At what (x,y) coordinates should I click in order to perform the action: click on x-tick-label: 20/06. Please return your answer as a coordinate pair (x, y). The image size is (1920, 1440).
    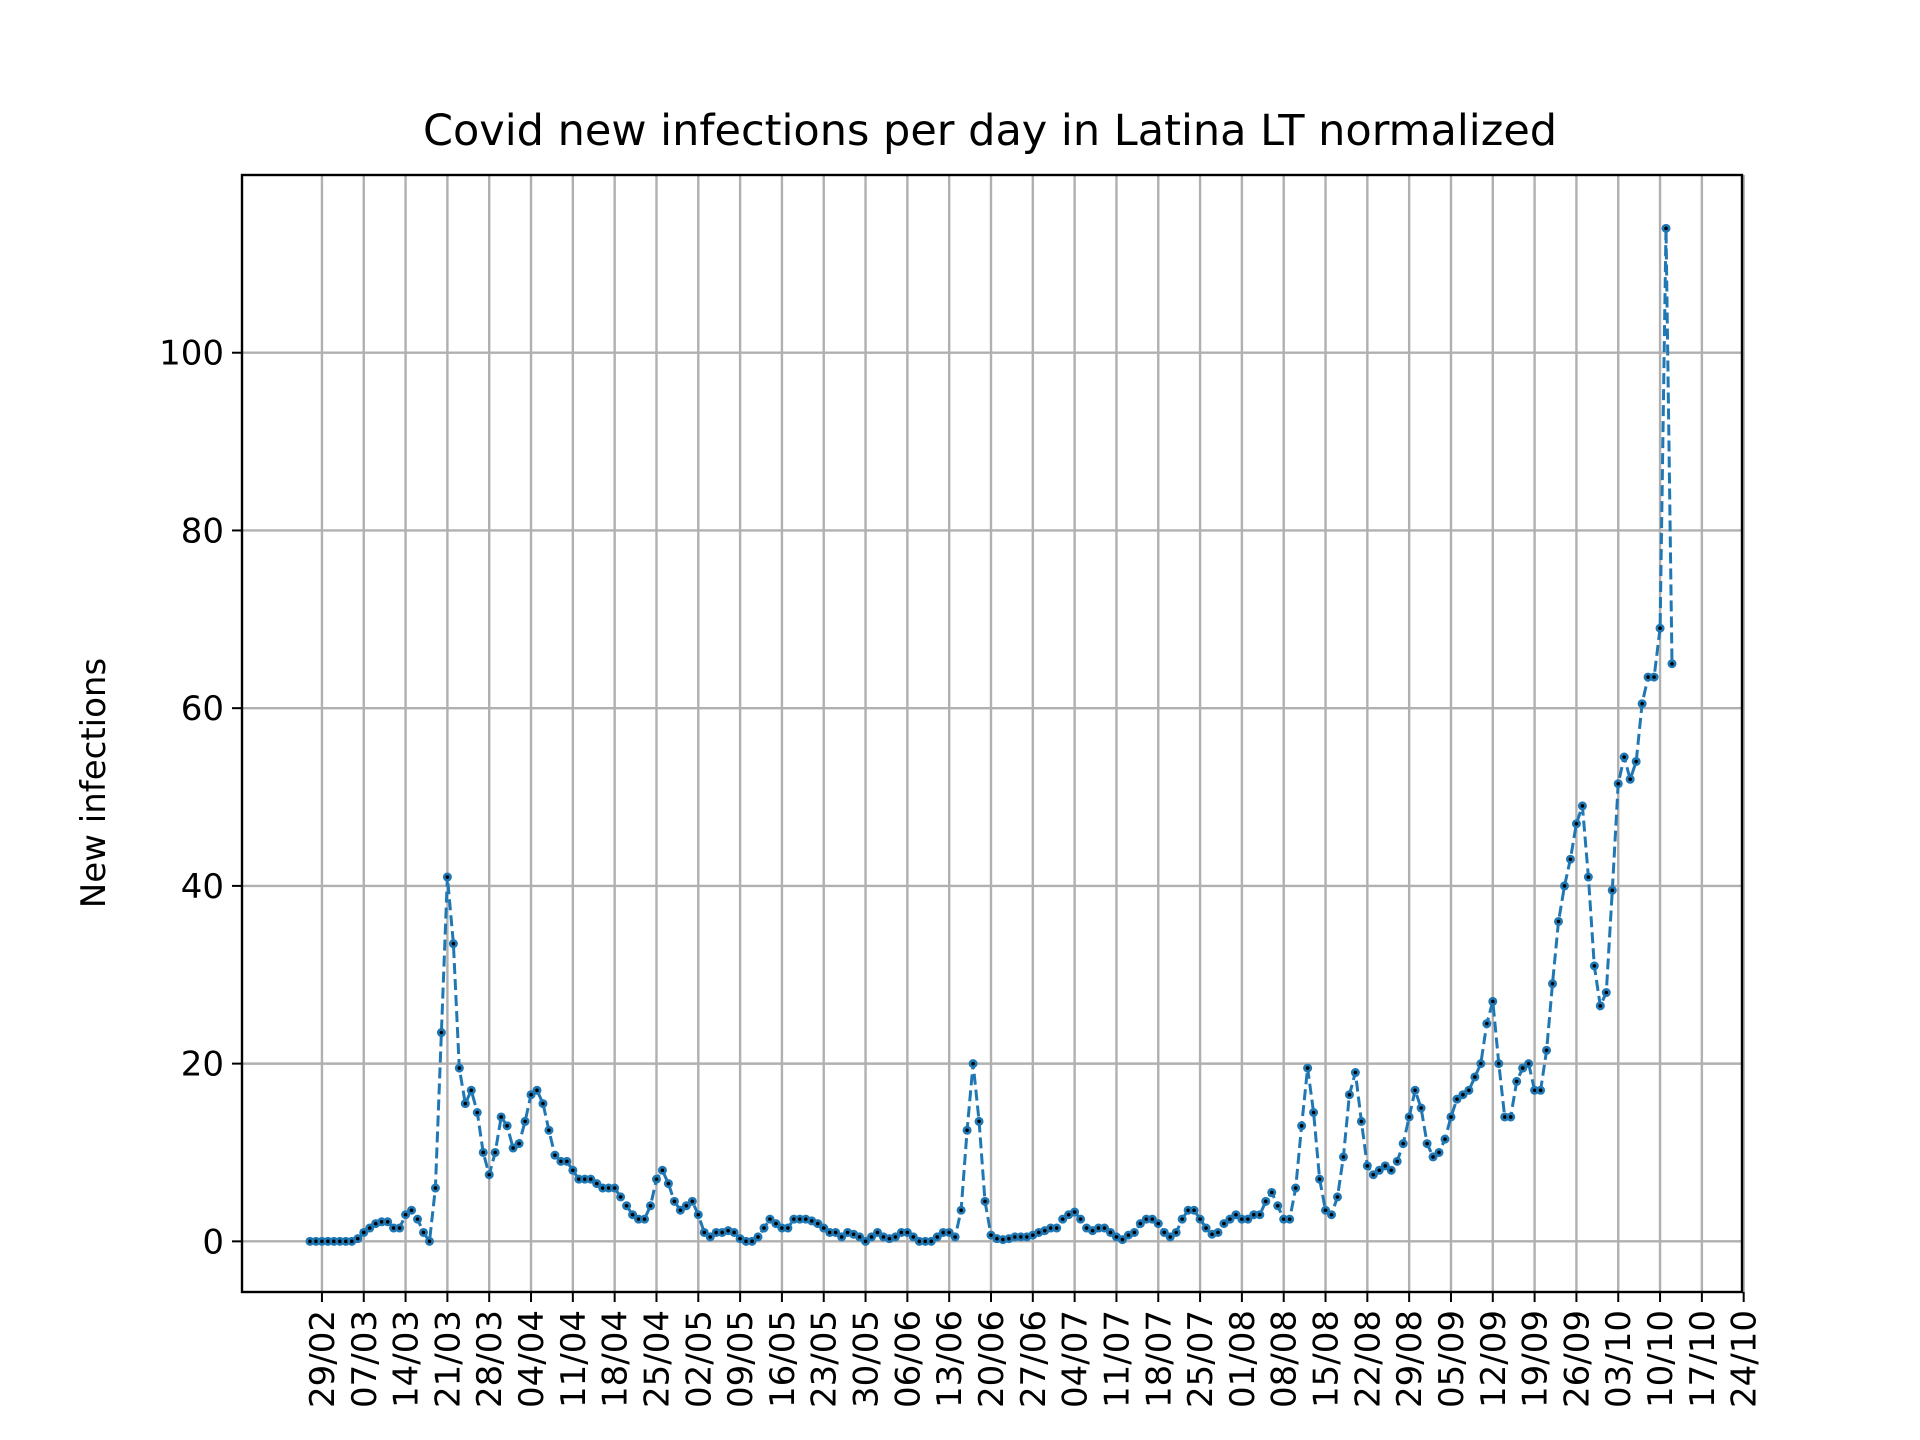
    Looking at the image, I should click on (992, 1359).